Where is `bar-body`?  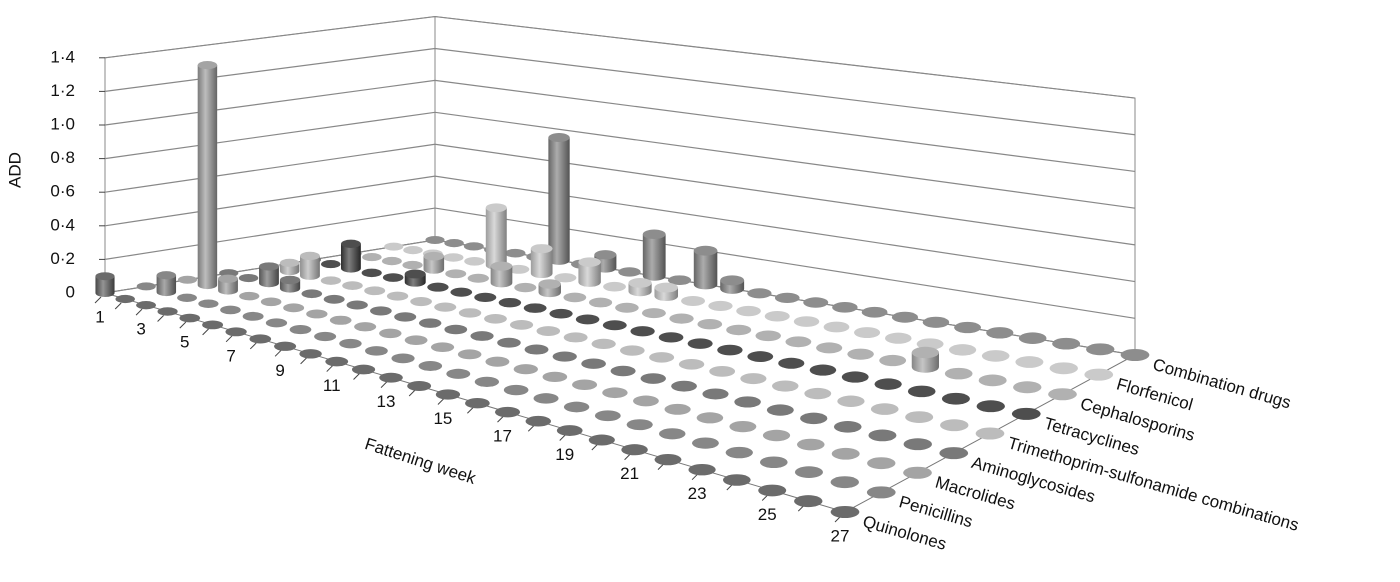
bar-body is located at coordinates (310, 267).